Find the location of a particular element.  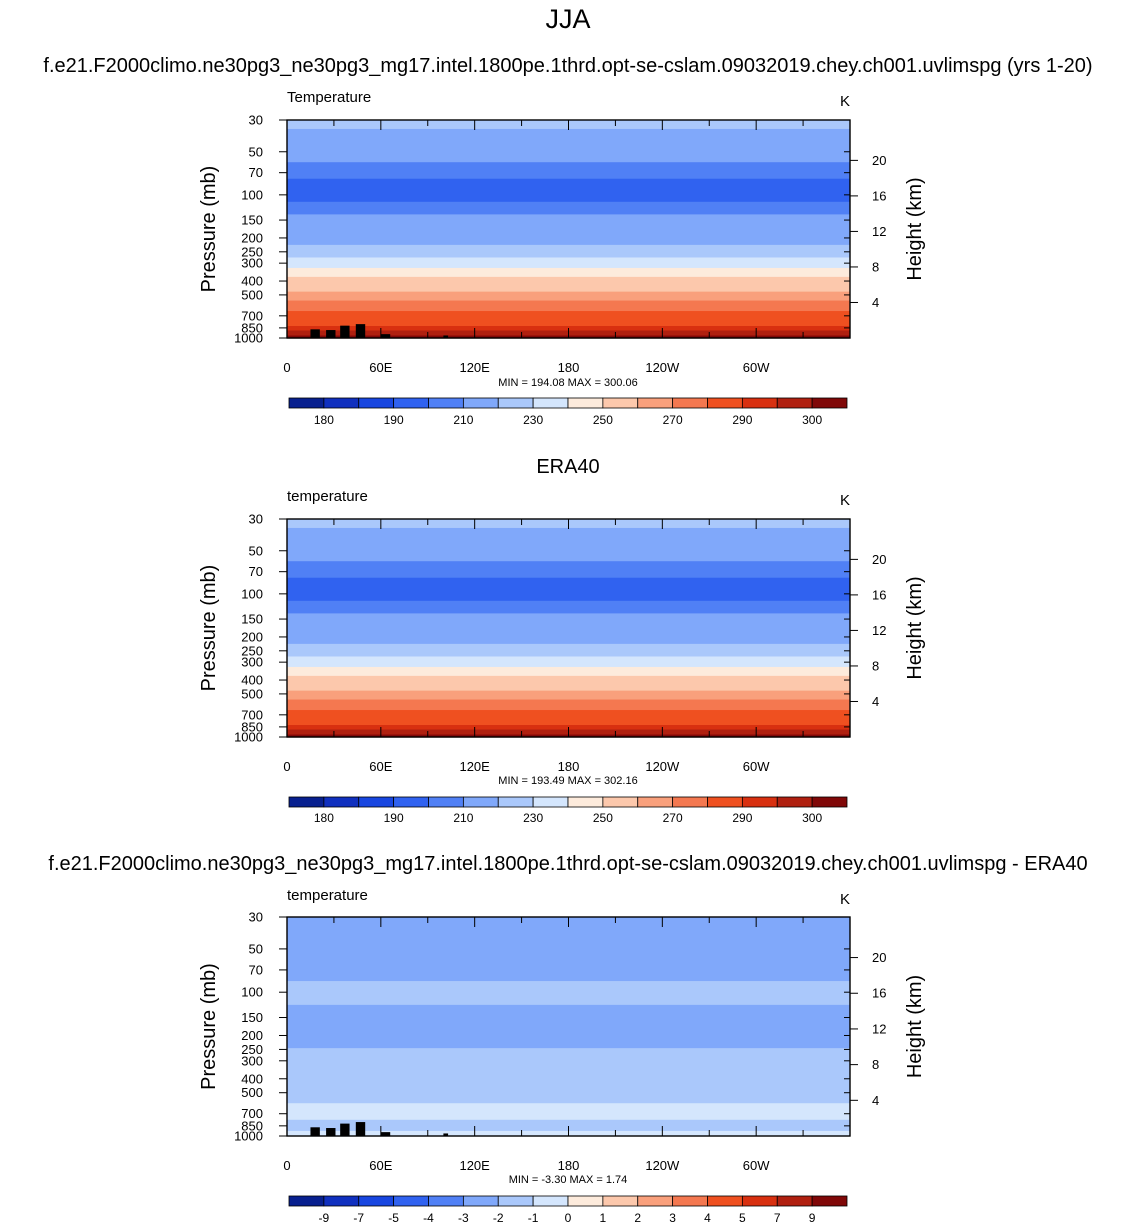

plot-variable-label: Temperature is located at coordinates (329, 97).